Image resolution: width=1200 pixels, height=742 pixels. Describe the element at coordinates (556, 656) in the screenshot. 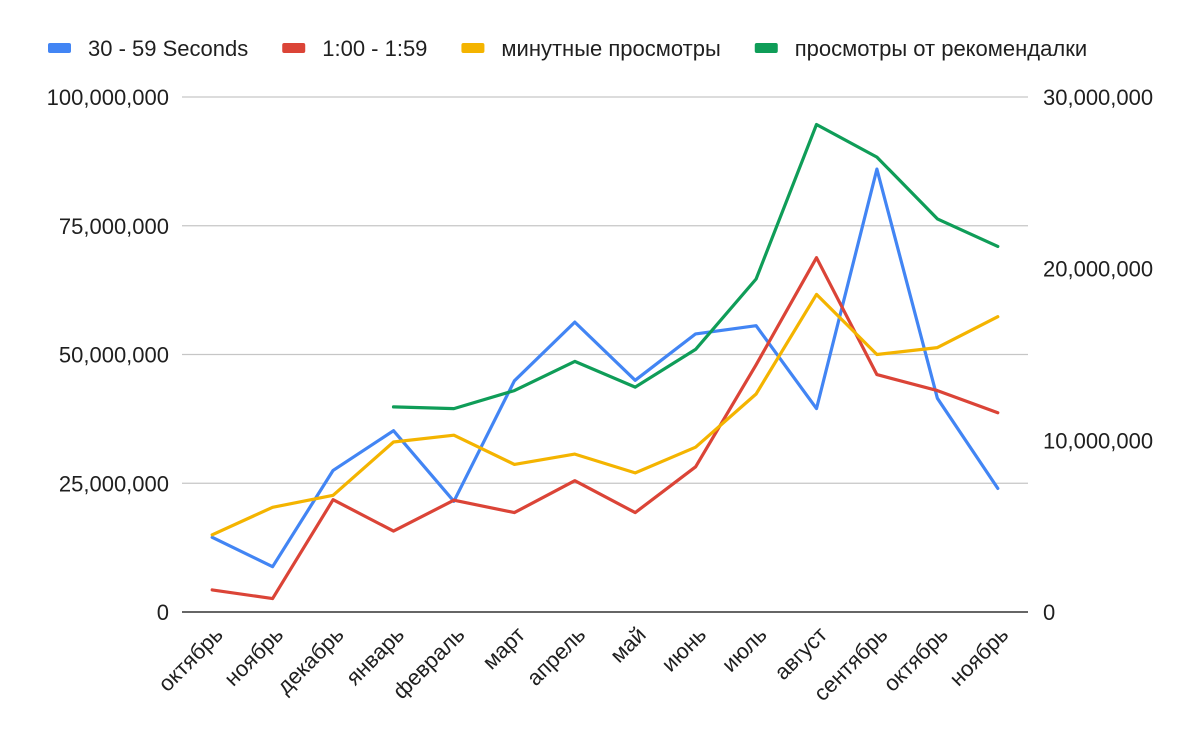

I see `x-tick-label: апрель` at that location.